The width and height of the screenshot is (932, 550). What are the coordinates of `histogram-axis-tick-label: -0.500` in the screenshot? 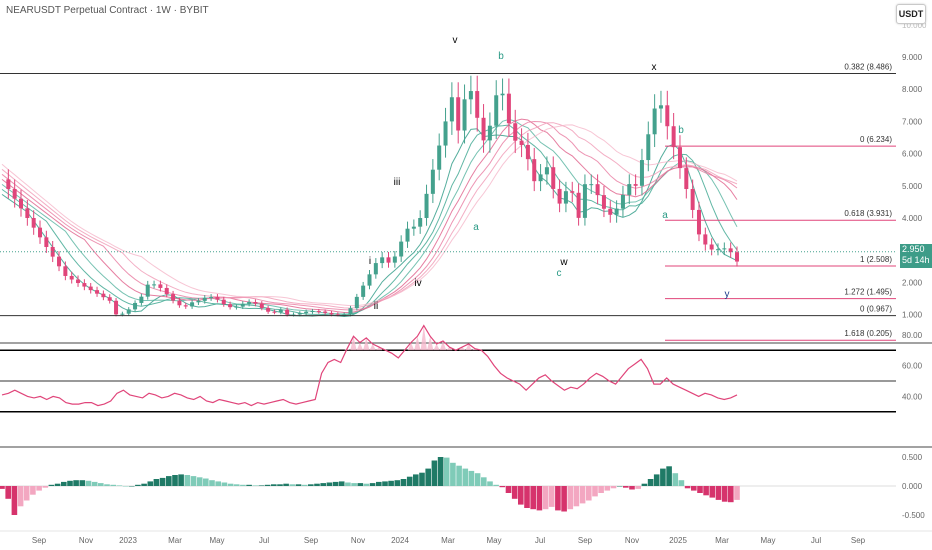 It's located at (913, 515).